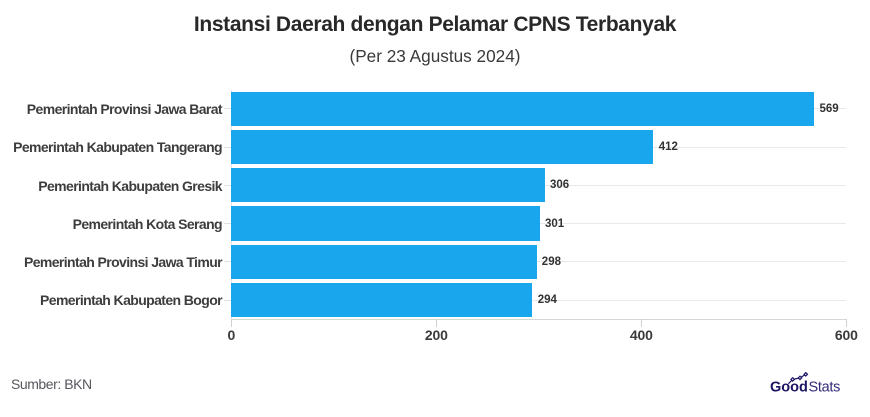 The width and height of the screenshot is (870, 417). Describe the element at coordinates (825, 387) in the screenshot. I see `svg-text: Stats` at that location.